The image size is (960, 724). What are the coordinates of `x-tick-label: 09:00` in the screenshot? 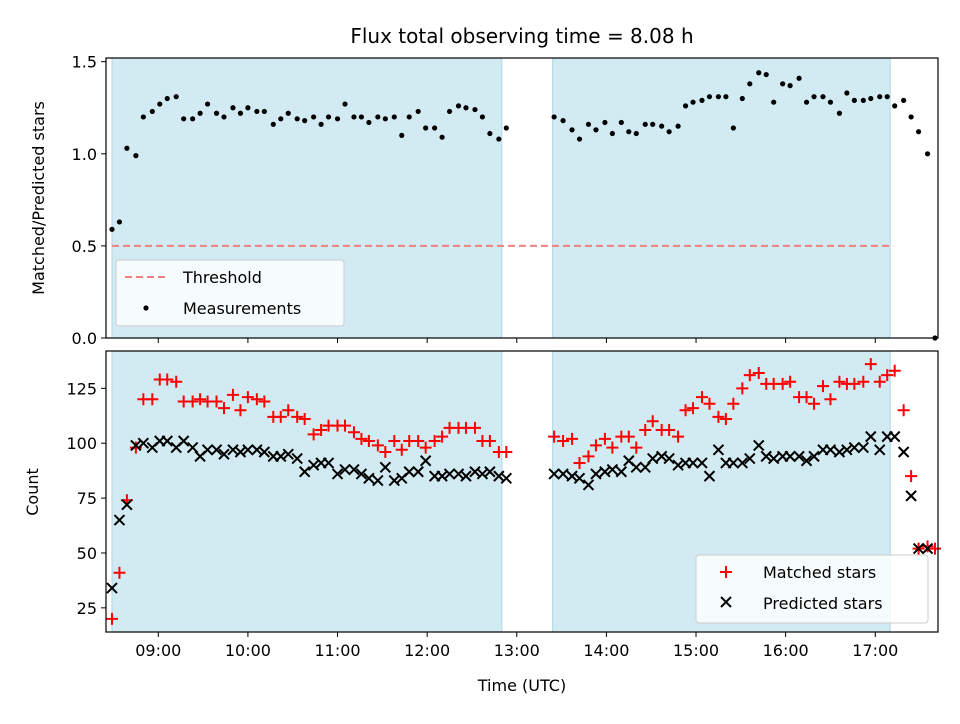 It's located at (158, 650).